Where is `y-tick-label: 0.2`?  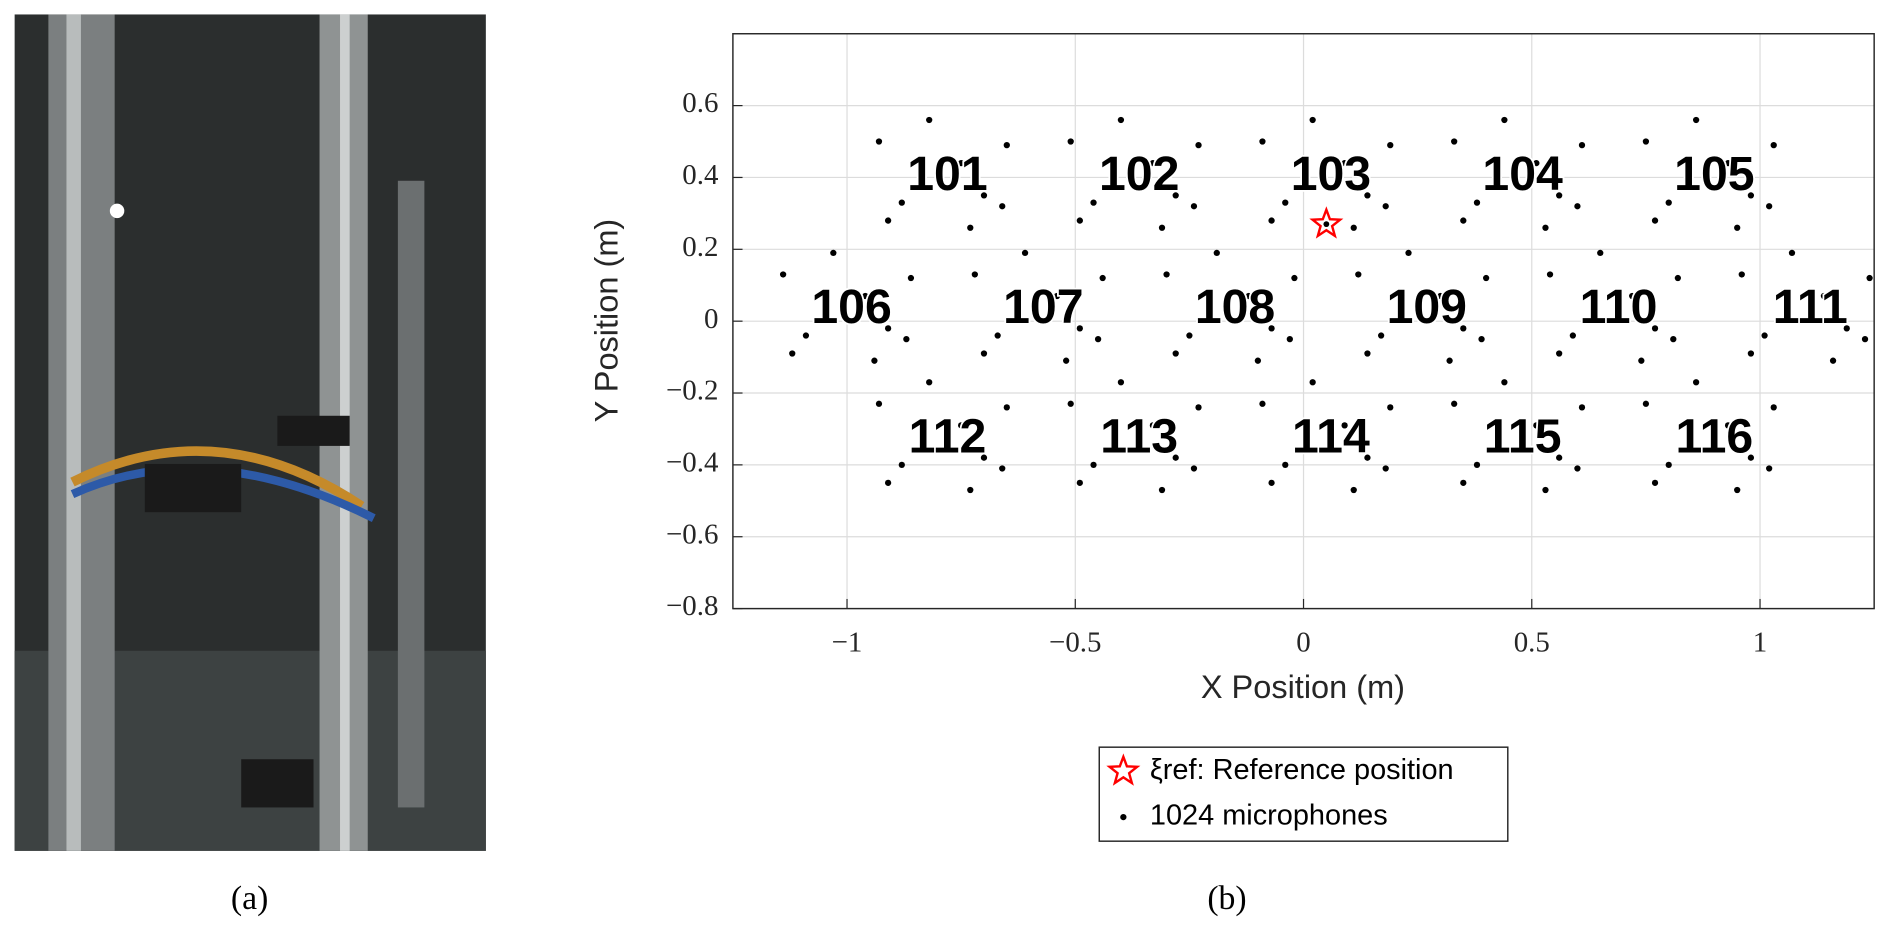
y-tick-label: 0.2 is located at coordinates (700, 247).